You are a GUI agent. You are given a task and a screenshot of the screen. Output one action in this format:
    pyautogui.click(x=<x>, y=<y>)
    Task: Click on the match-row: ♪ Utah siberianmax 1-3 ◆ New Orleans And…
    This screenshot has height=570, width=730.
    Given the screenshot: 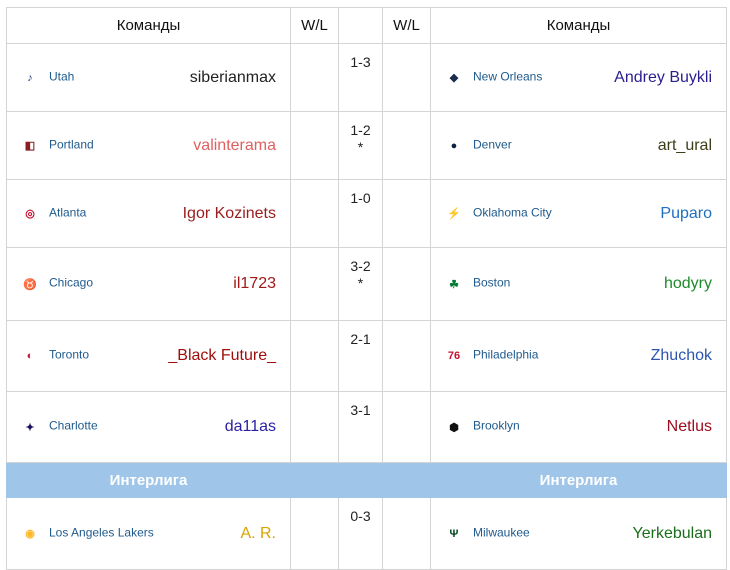 What is the action you would take?
    pyautogui.click(x=366, y=77)
    